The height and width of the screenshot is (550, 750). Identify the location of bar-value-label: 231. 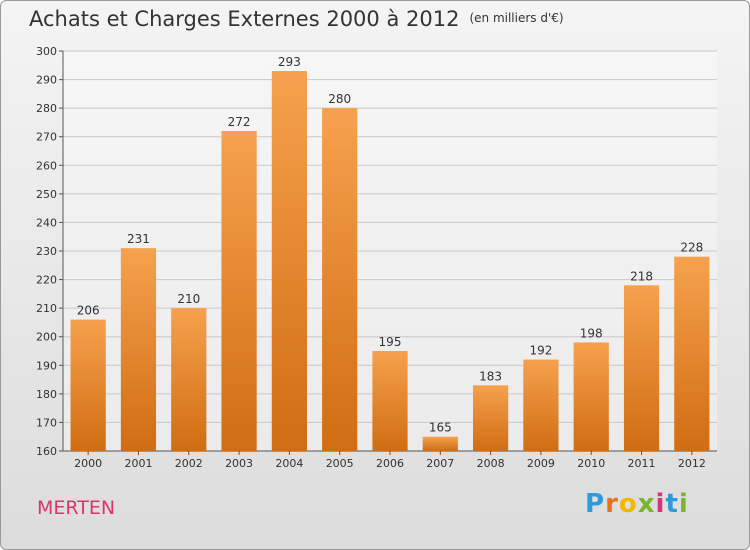
(138, 239).